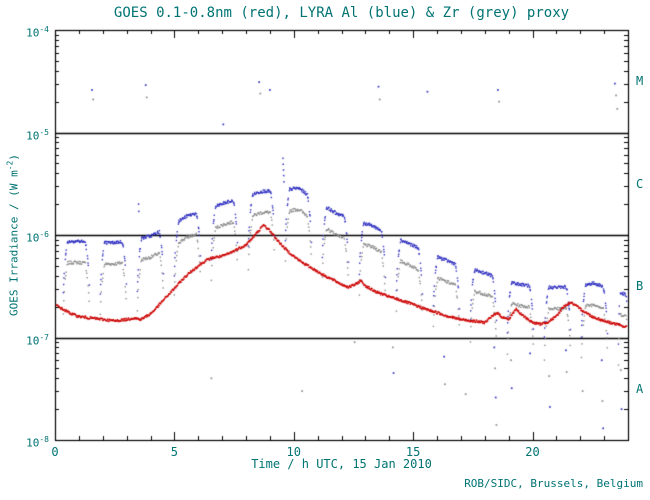 Image resolution: width=650 pixels, height=500 pixels. What do you see at coordinates (37, 340) in the screenshot?
I see `y-tick-label: 10⁻⁷` at bounding box center [37, 340].